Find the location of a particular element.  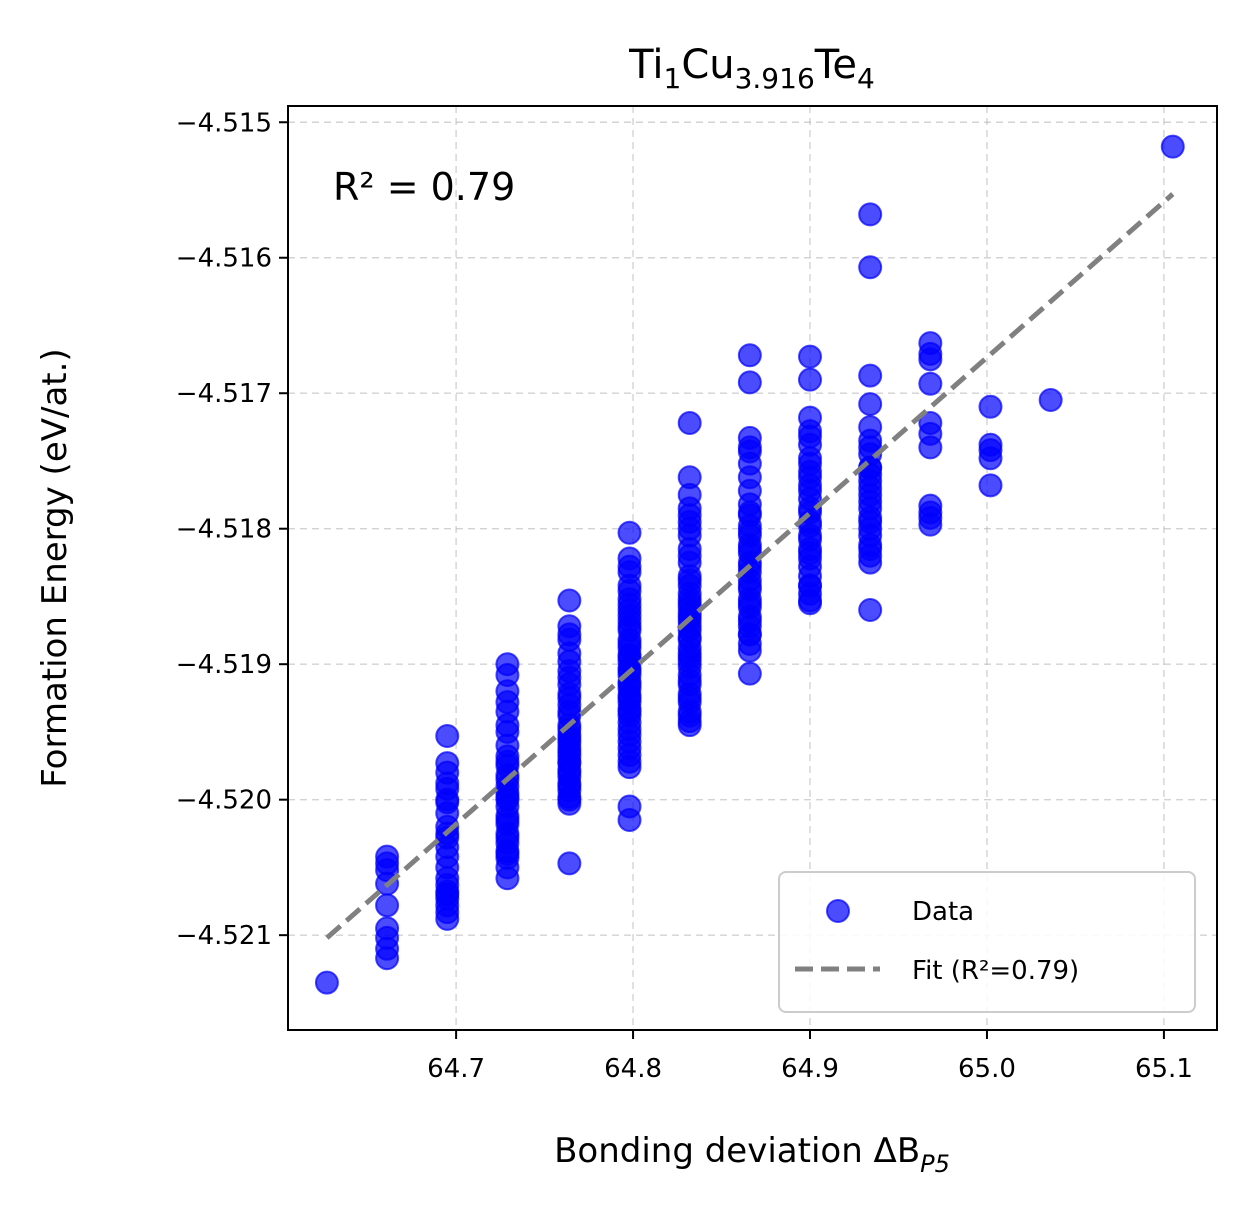

x-axis-label-main: Bonding deviation ΔB is located at coordinates (737, 1151).